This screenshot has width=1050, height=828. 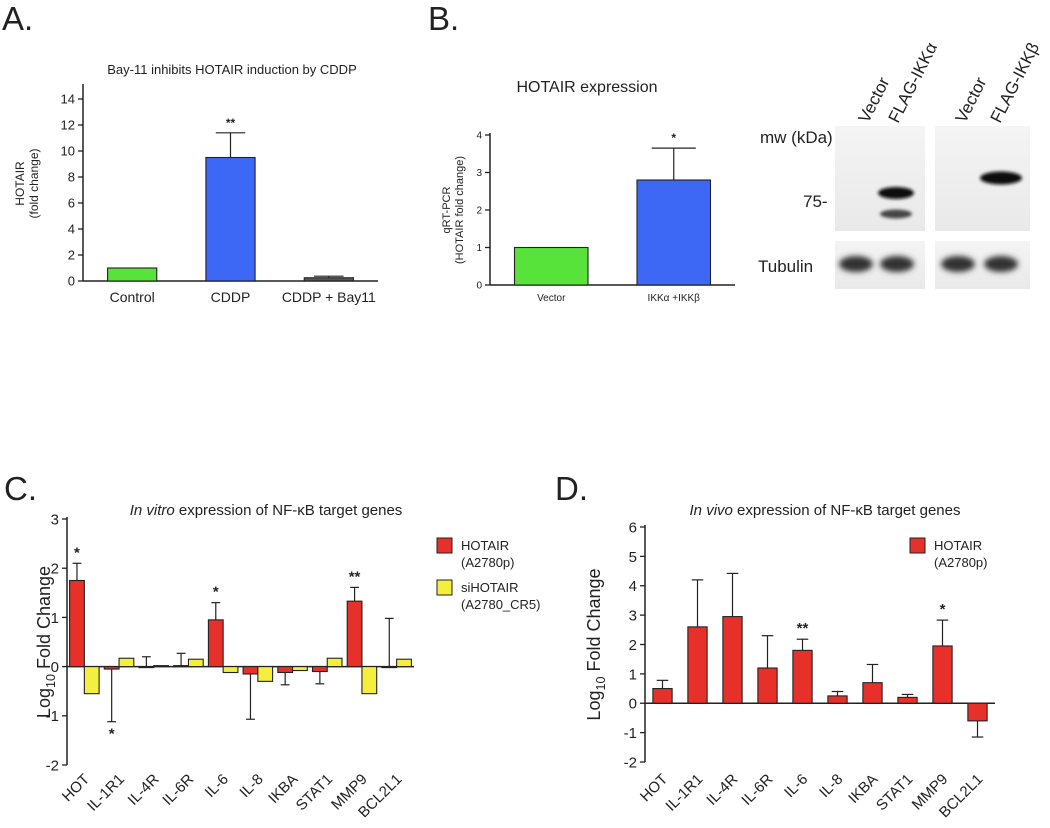 What do you see at coordinates (216, 592) in the screenshot?
I see `chart-c-significance-il-6: *` at bounding box center [216, 592].